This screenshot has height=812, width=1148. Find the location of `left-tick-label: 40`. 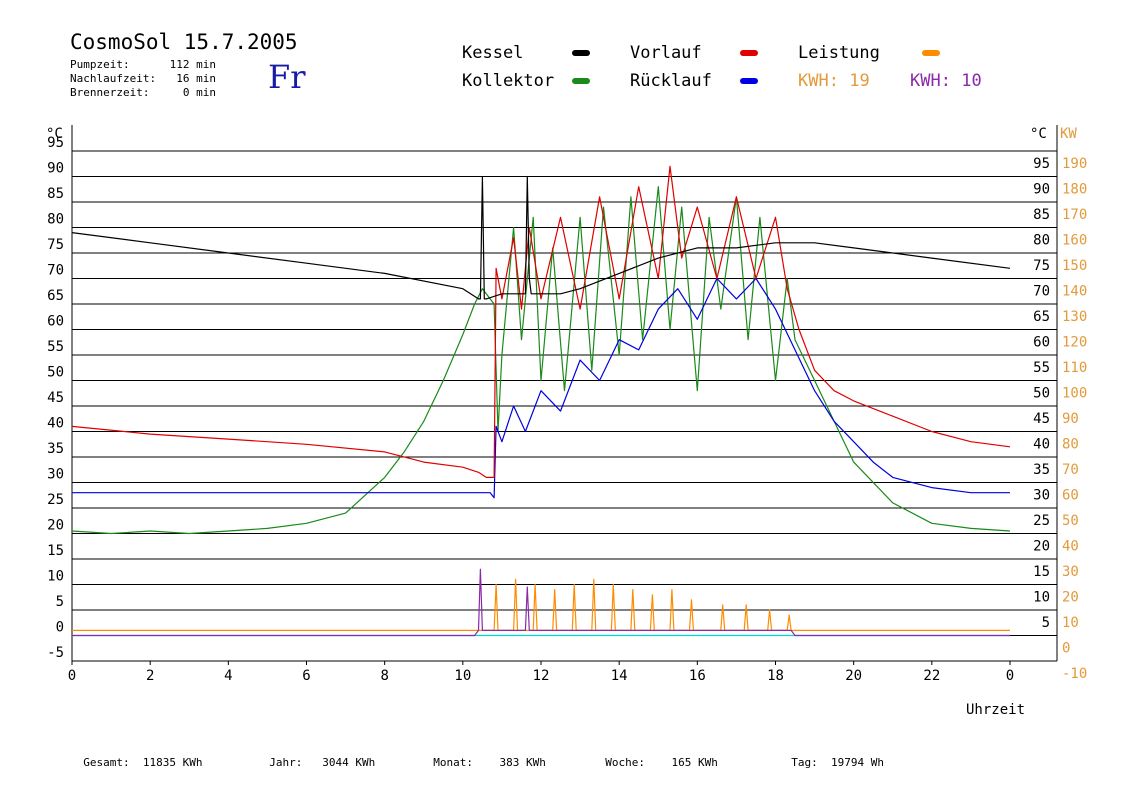

left-tick-label: 40 is located at coordinates (55, 424).